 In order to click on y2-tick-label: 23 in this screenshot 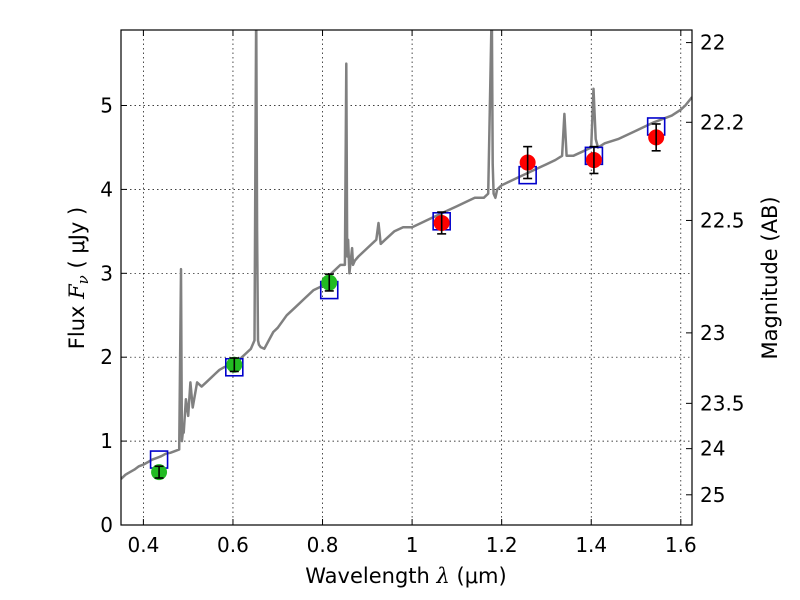, I will do `click(712, 333)`.